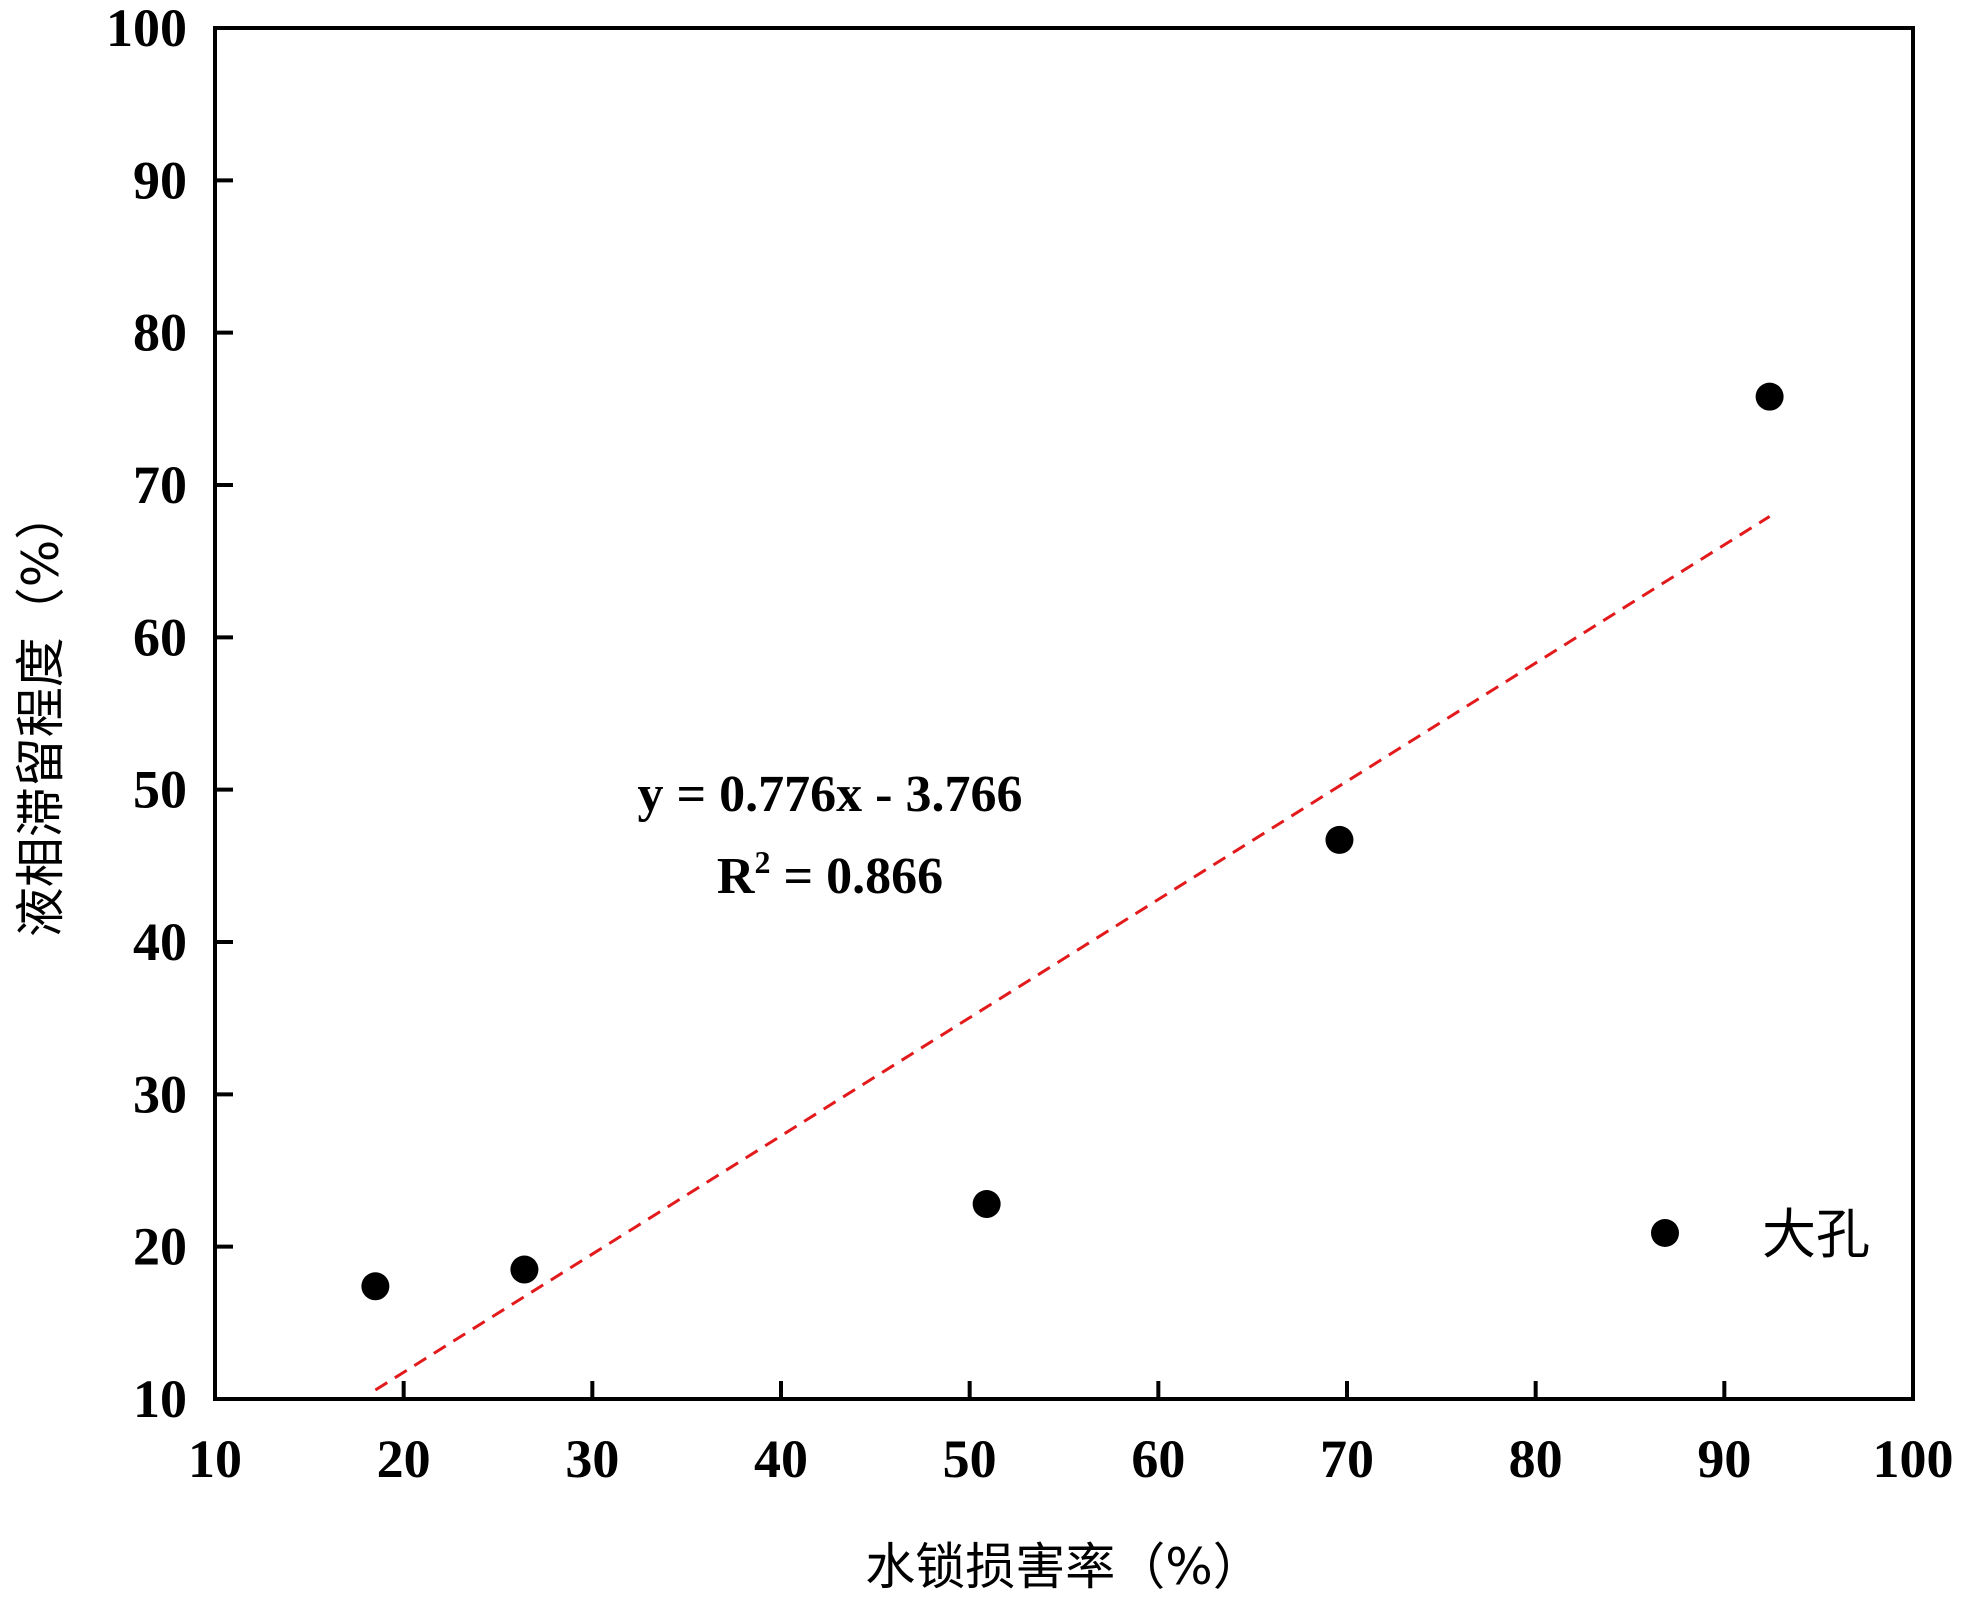 Image resolution: width=1969 pixels, height=1599 pixels. What do you see at coordinates (160, 180) in the screenshot?
I see `y-tick-label: 90` at bounding box center [160, 180].